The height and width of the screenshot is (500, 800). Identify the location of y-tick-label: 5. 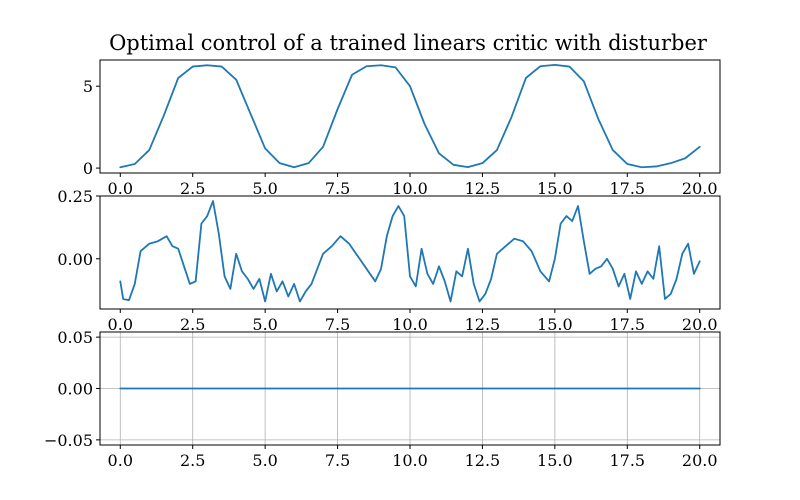
(88, 86).